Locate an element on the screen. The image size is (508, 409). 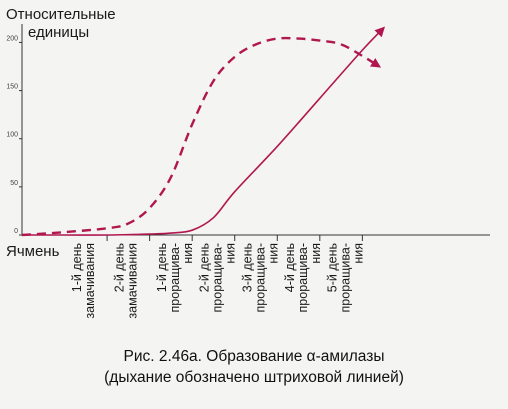
x-tick-label: 2-й день проращива-ния is located at coordinates (218, 277).